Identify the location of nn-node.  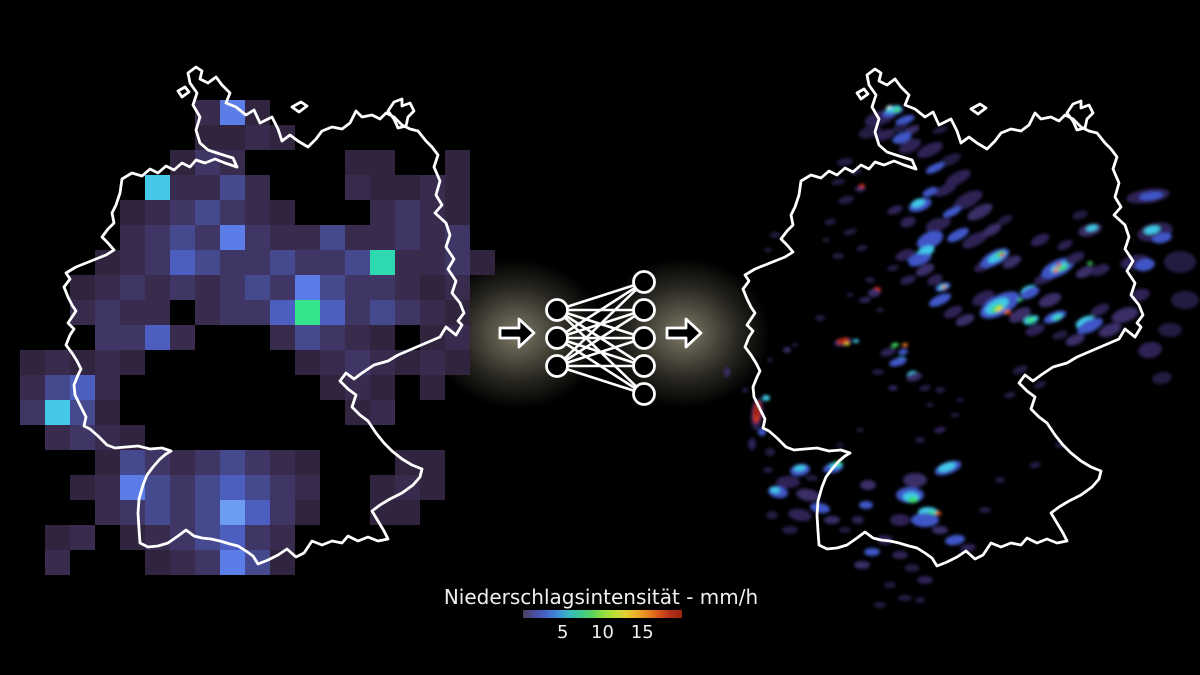
(644, 282).